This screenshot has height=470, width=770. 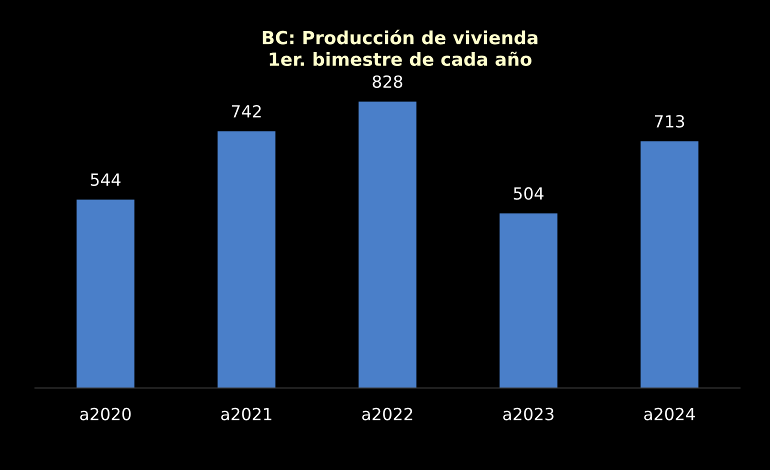 I want to click on x-tick-label: a2022, so click(x=387, y=414).